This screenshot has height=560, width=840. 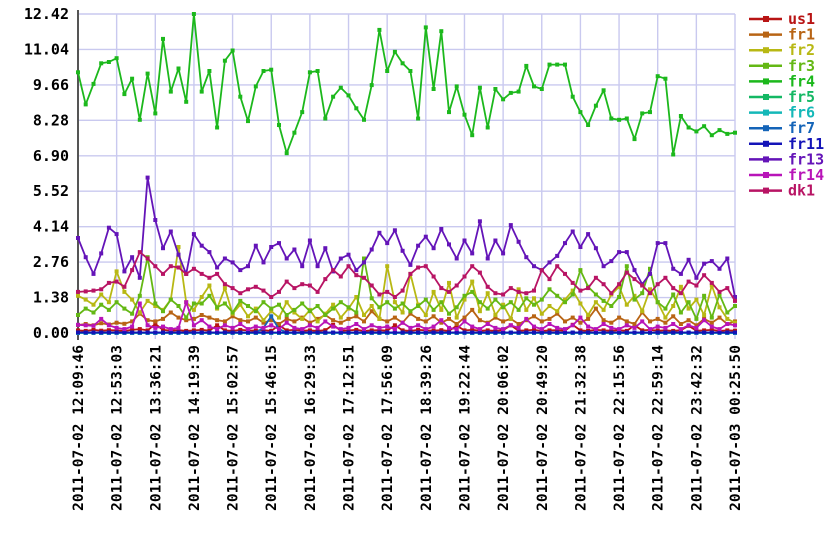 What do you see at coordinates (51, 191) in the screenshot?
I see `y-tick-label: 5.52` at bounding box center [51, 191].